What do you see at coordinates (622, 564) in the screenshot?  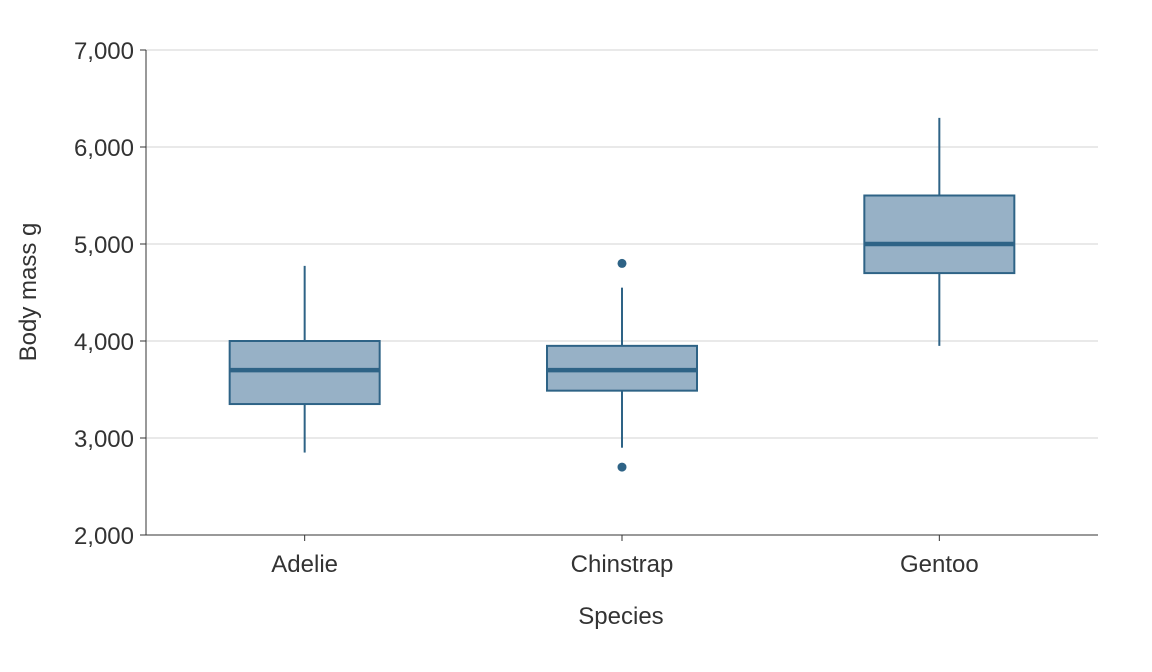 I see `x-tick-label: Chinstrap` at bounding box center [622, 564].